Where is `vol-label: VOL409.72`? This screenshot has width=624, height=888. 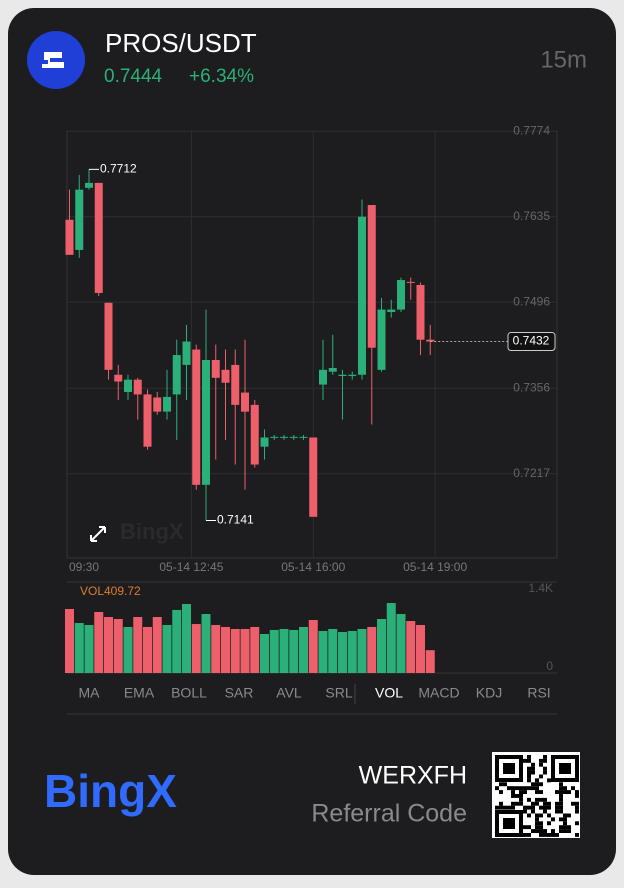 vol-label: VOL409.72 is located at coordinates (110, 591).